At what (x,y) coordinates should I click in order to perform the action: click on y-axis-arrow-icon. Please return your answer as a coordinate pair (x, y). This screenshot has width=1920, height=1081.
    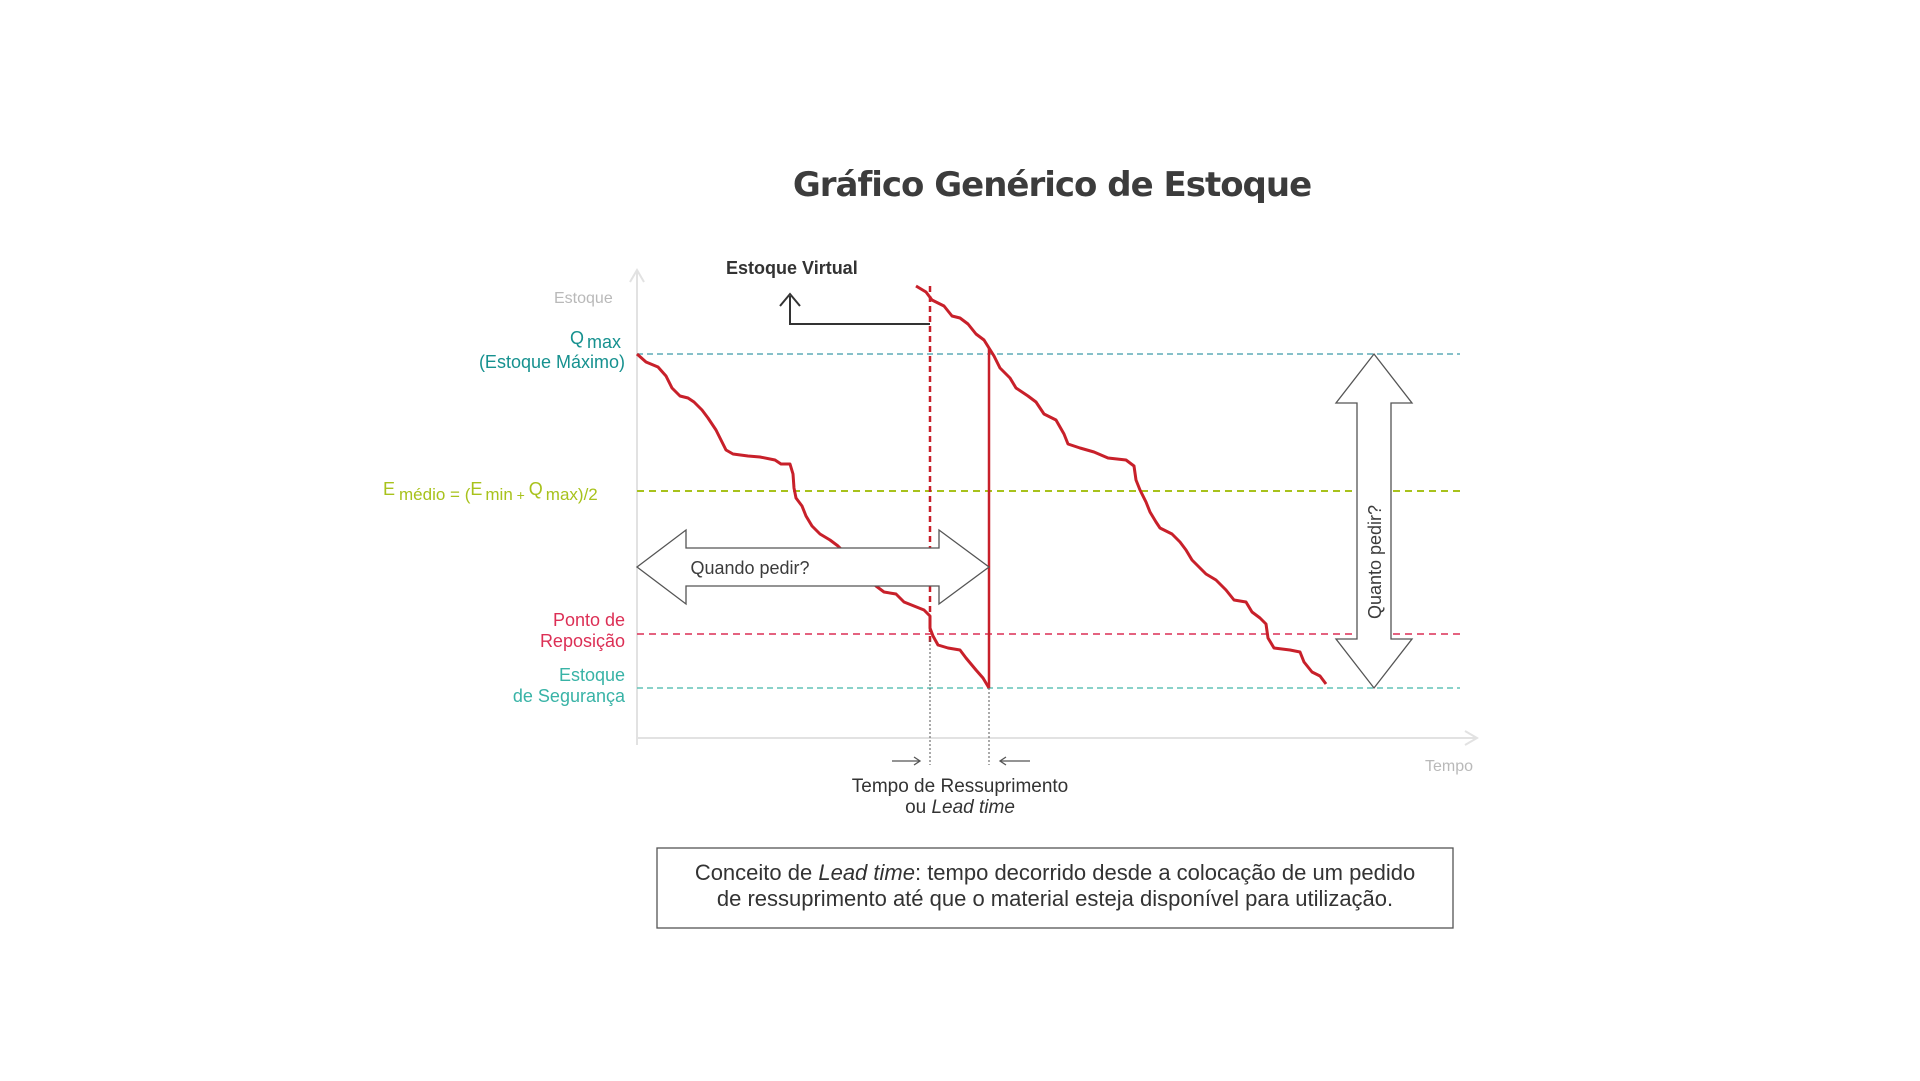
    Looking at the image, I should click on (637, 275).